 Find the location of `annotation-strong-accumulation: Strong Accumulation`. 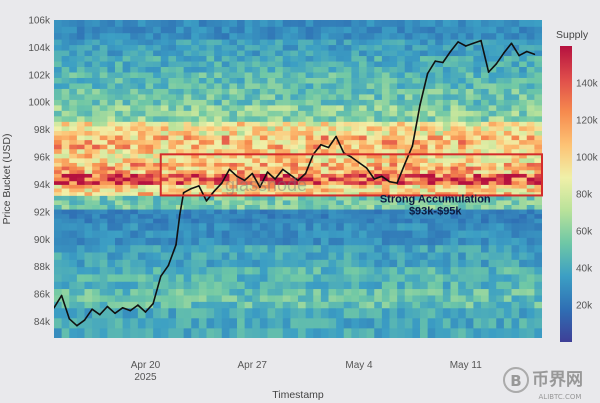

annotation-strong-accumulation: Strong Accumulation is located at coordinates (435, 199).